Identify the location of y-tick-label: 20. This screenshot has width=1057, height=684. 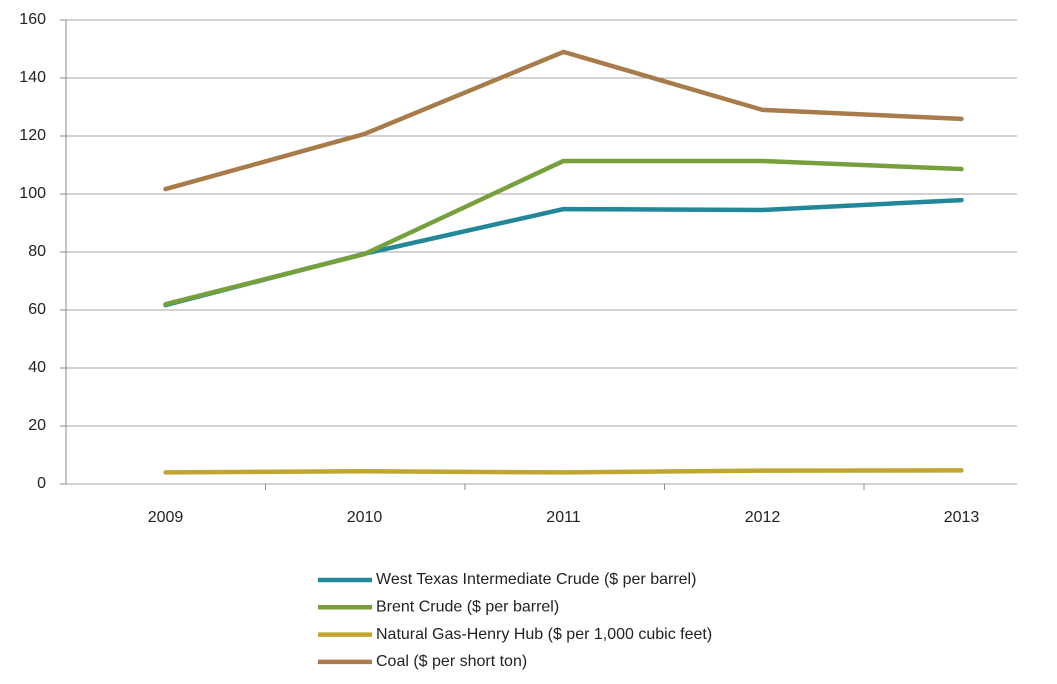
(37, 425).